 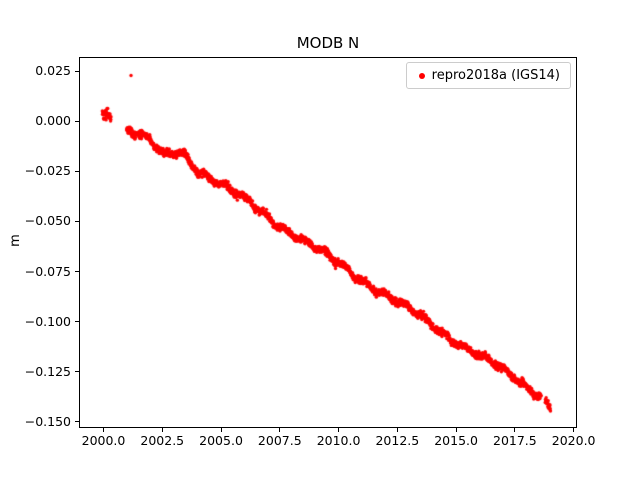 What do you see at coordinates (47, 221) in the screenshot?
I see `y-tick-label: −0.050` at bounding box center [47, 221].